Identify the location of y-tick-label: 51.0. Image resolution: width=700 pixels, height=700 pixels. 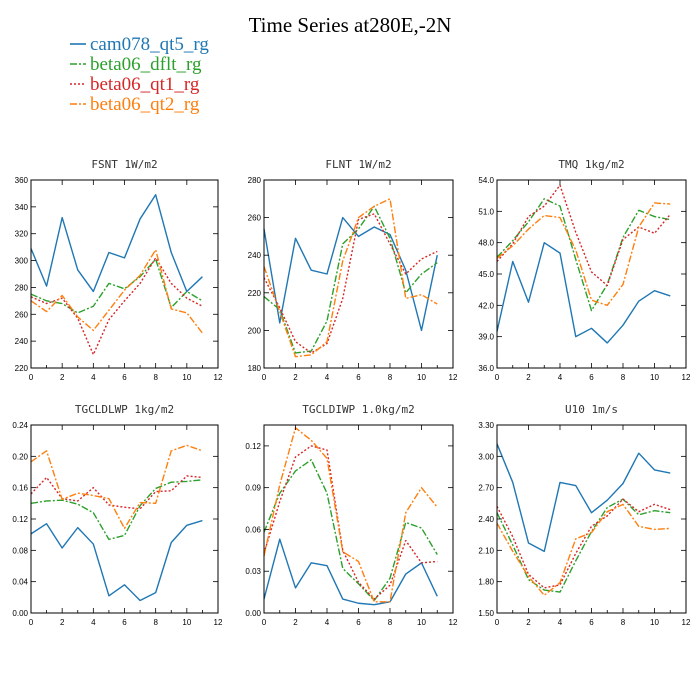
(486, 211).